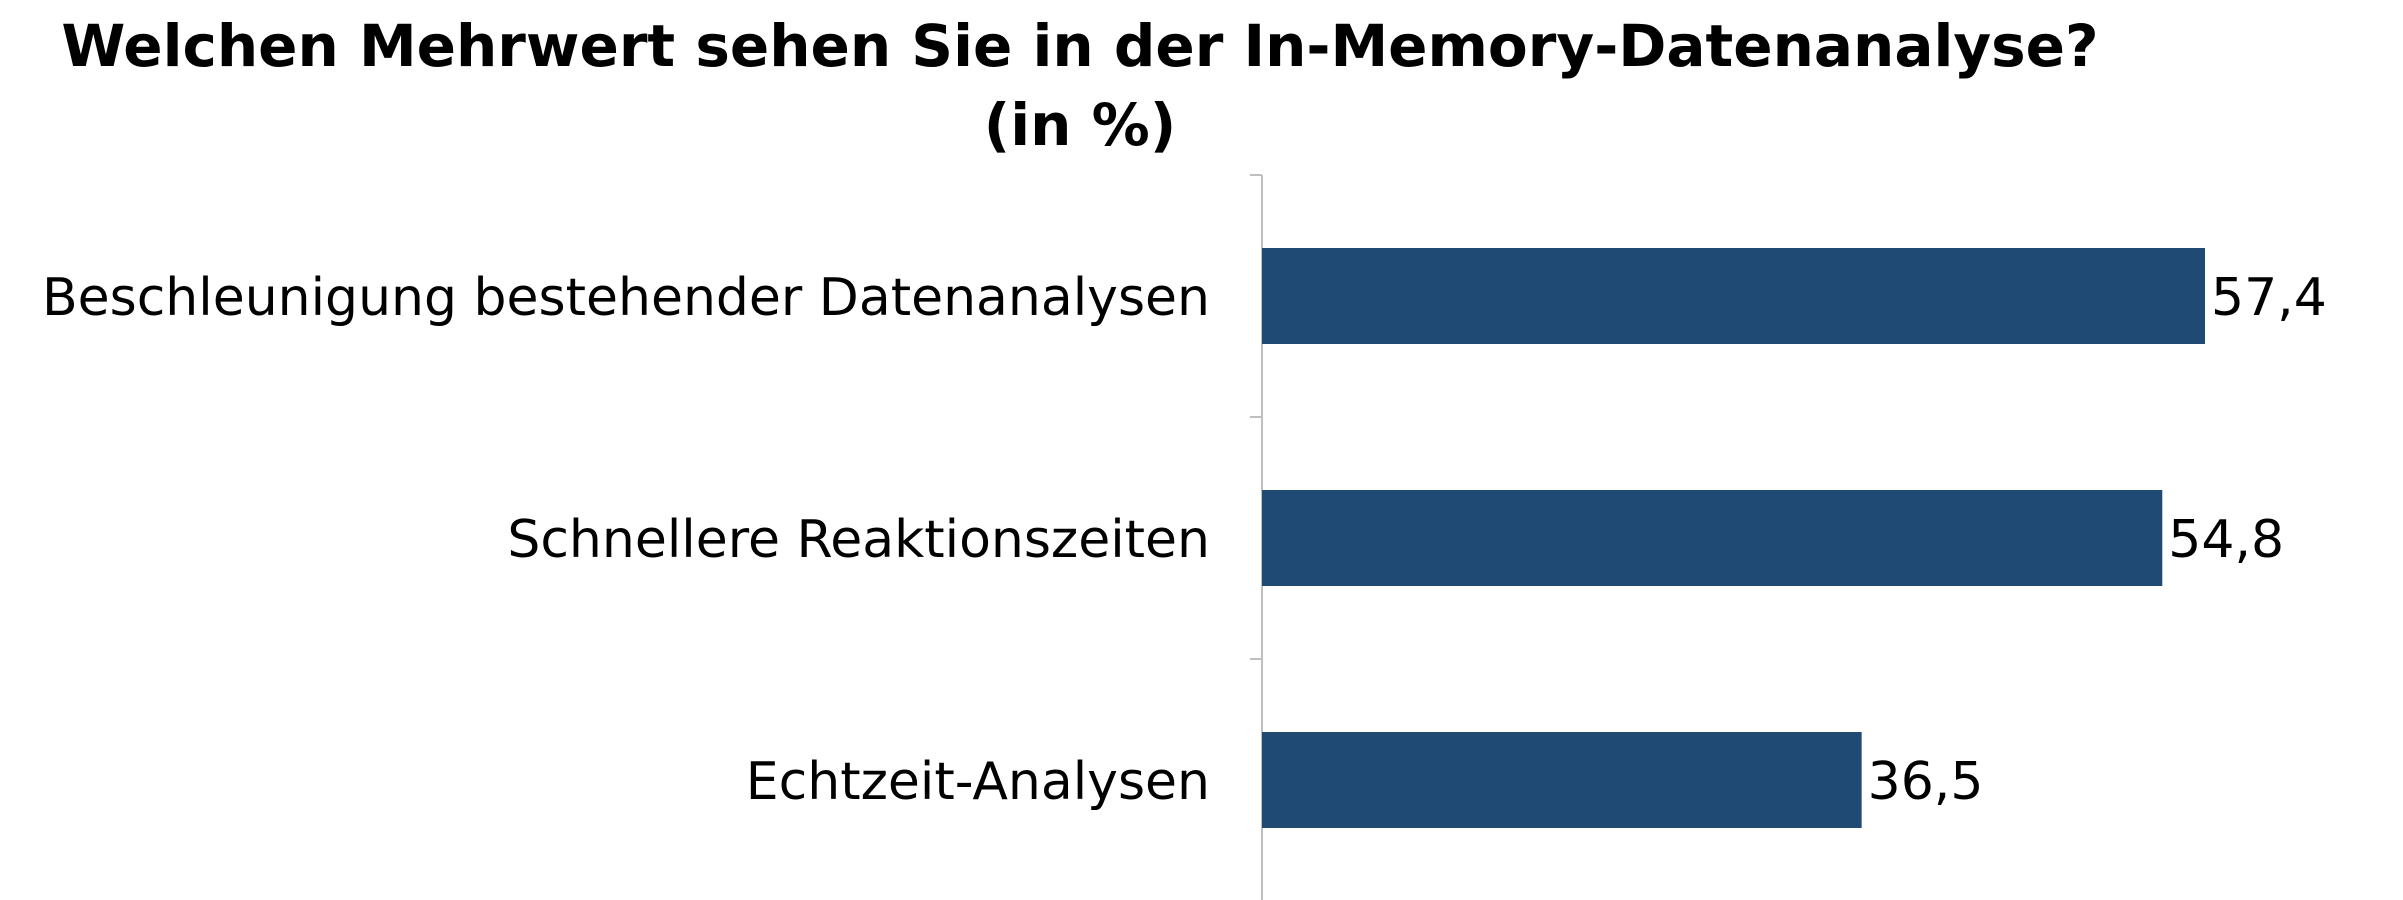  Describe the element at coordinates (2269, 298) in the screenshot. I see `data-label: 57,4` at that location.